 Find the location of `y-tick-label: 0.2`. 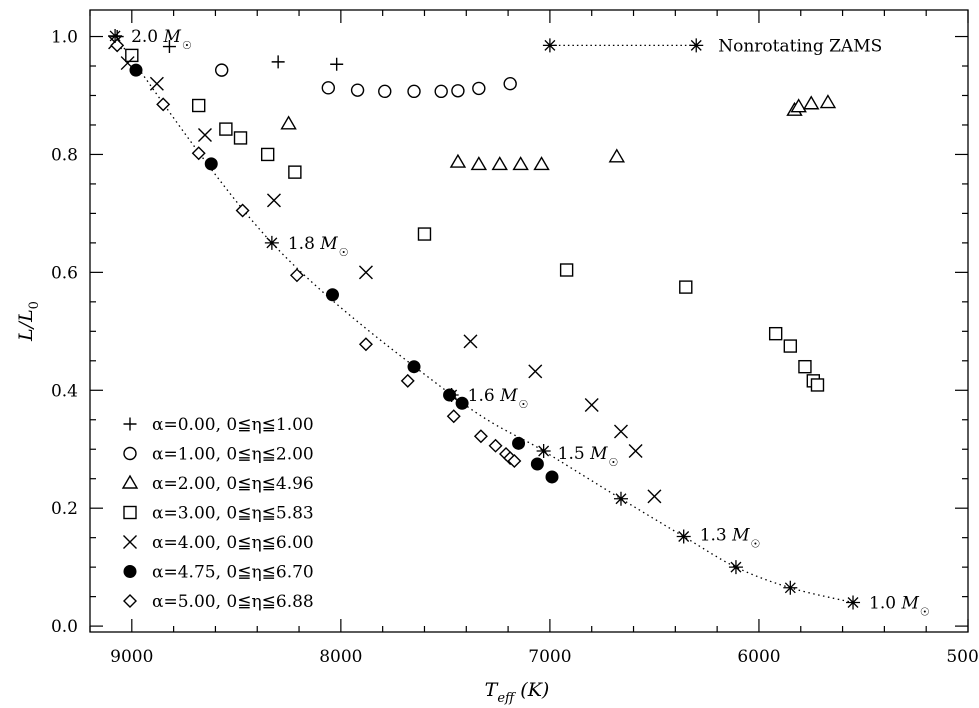

y-tick-label: 0.2 is located at coordinates (64, 509).